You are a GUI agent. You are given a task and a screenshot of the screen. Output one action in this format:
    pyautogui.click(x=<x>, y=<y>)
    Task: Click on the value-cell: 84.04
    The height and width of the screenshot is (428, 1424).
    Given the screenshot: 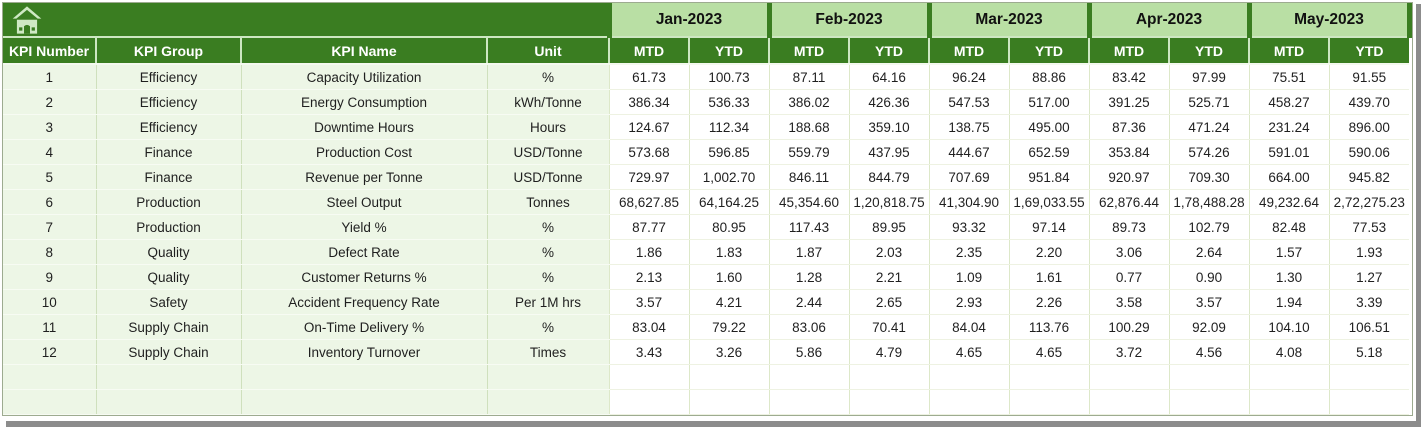 What is the action you would take?
    pyautogui.click(x=968, y=327)
    